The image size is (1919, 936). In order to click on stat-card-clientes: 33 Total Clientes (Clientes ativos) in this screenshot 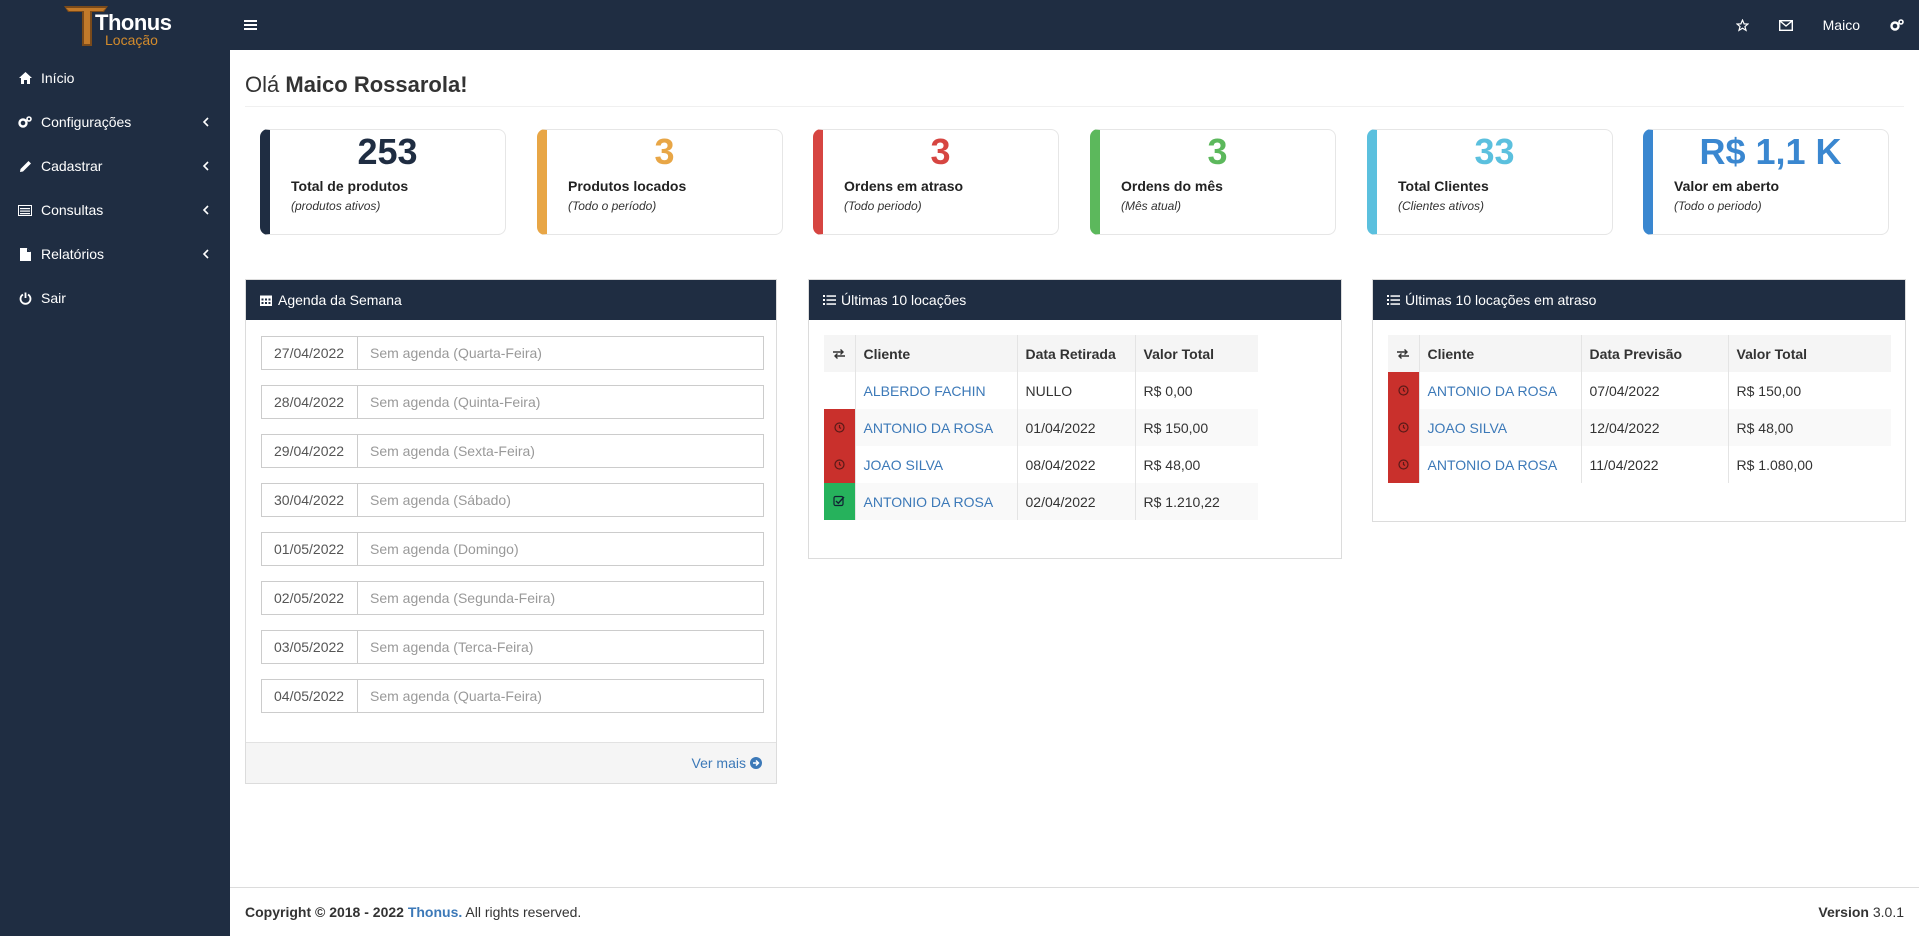, I will do `click(1490, 182)`.